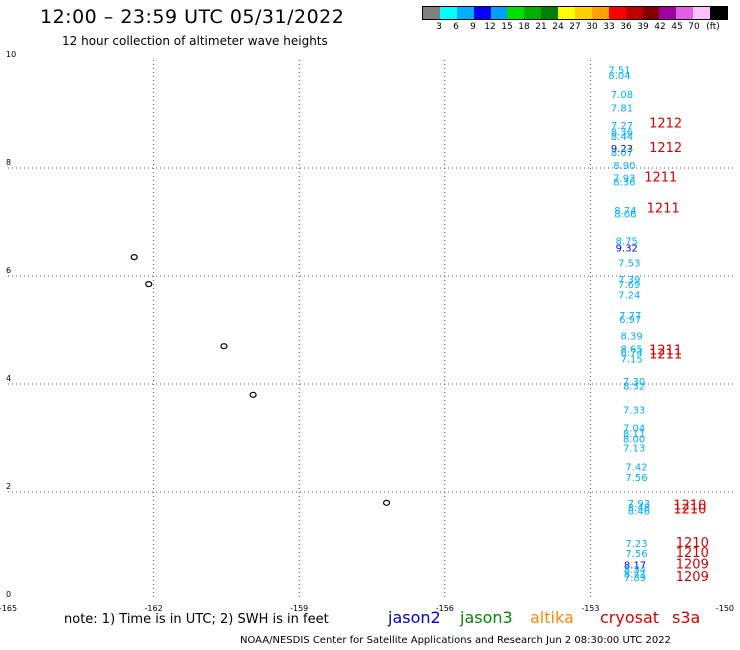 The image size is (740, 650). I want to click on wave-height-point: 8.71, so click(635, 574).